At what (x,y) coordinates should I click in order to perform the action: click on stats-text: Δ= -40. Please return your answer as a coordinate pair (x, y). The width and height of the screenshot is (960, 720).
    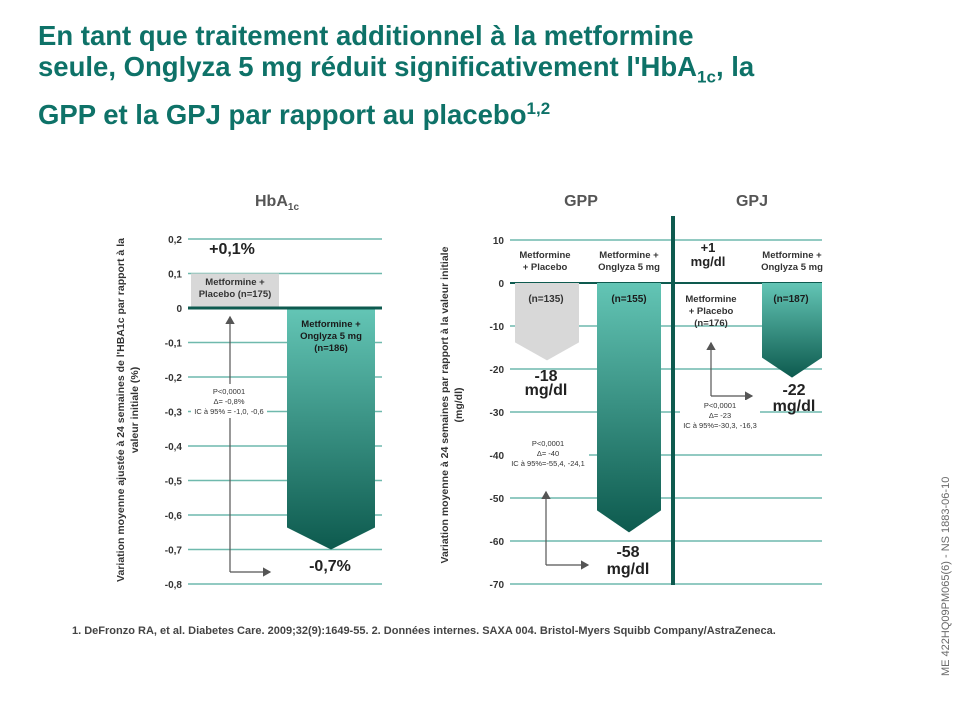
    Looking at the image, I should click on (548, 453).